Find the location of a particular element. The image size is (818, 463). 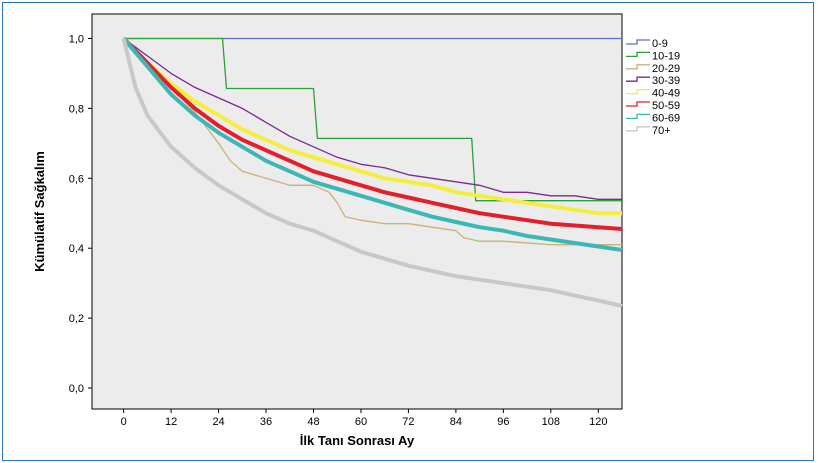

y-tick-label: 0,2 is located at coordinates (76, 319).